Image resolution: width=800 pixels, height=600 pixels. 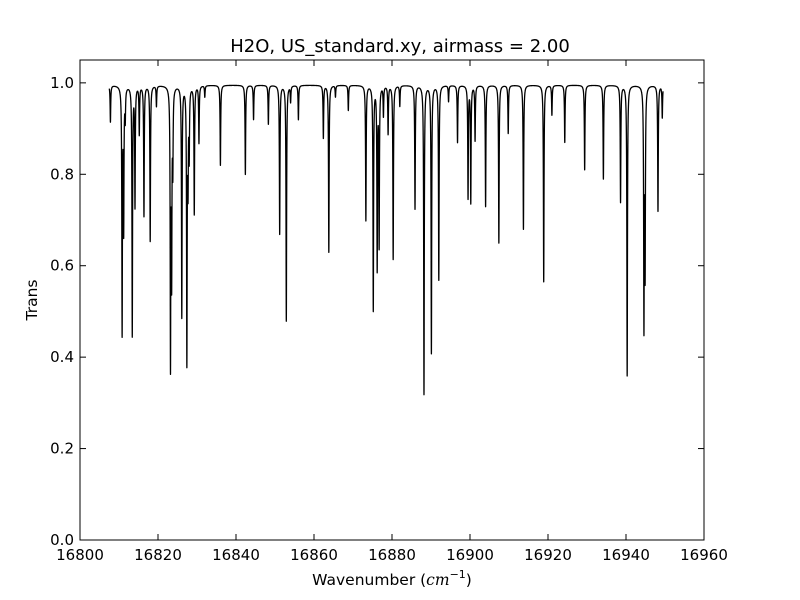 I want to click on x-axis-label-exponent: −1, so click(x=458, y=574).